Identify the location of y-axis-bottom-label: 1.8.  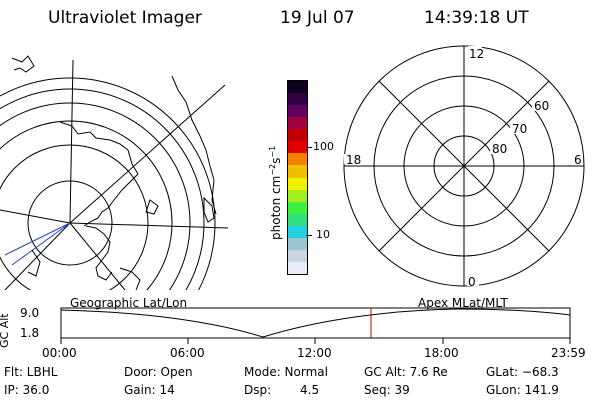
(30, 333).